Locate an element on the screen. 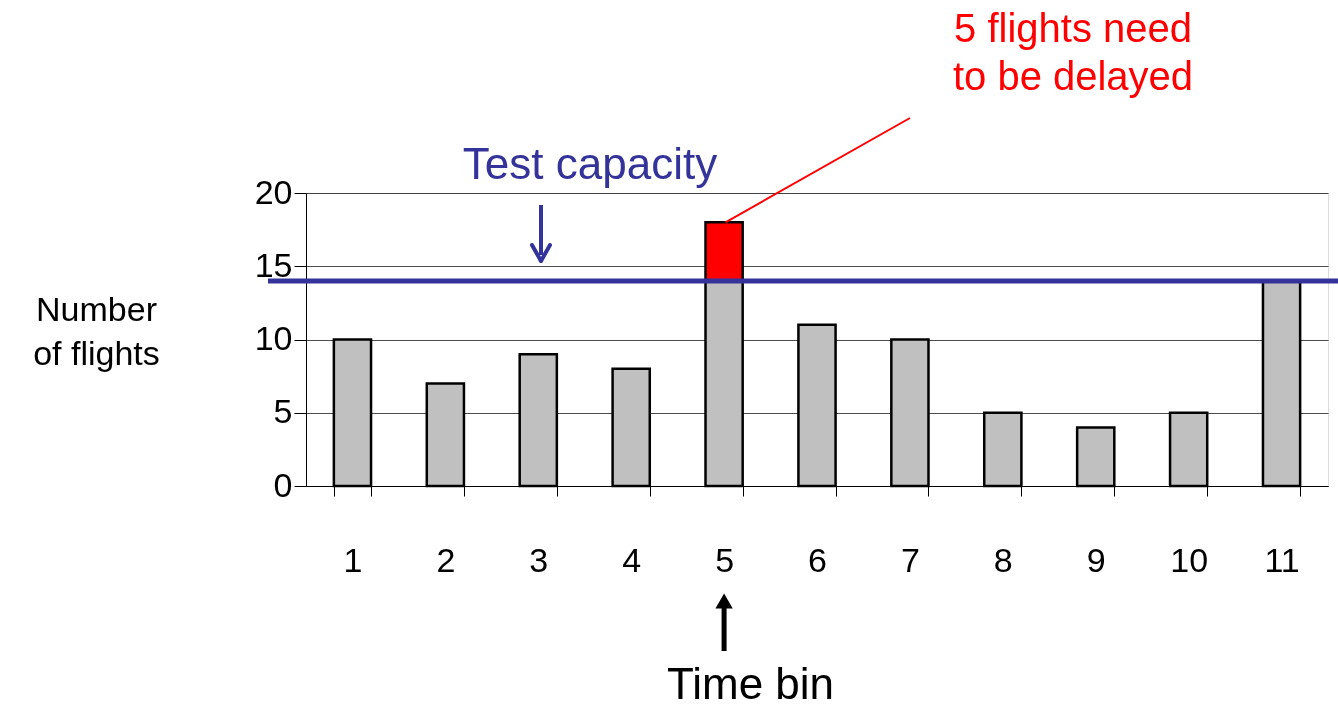  x-tick-label: 4 is located at coordinates (632, 559).